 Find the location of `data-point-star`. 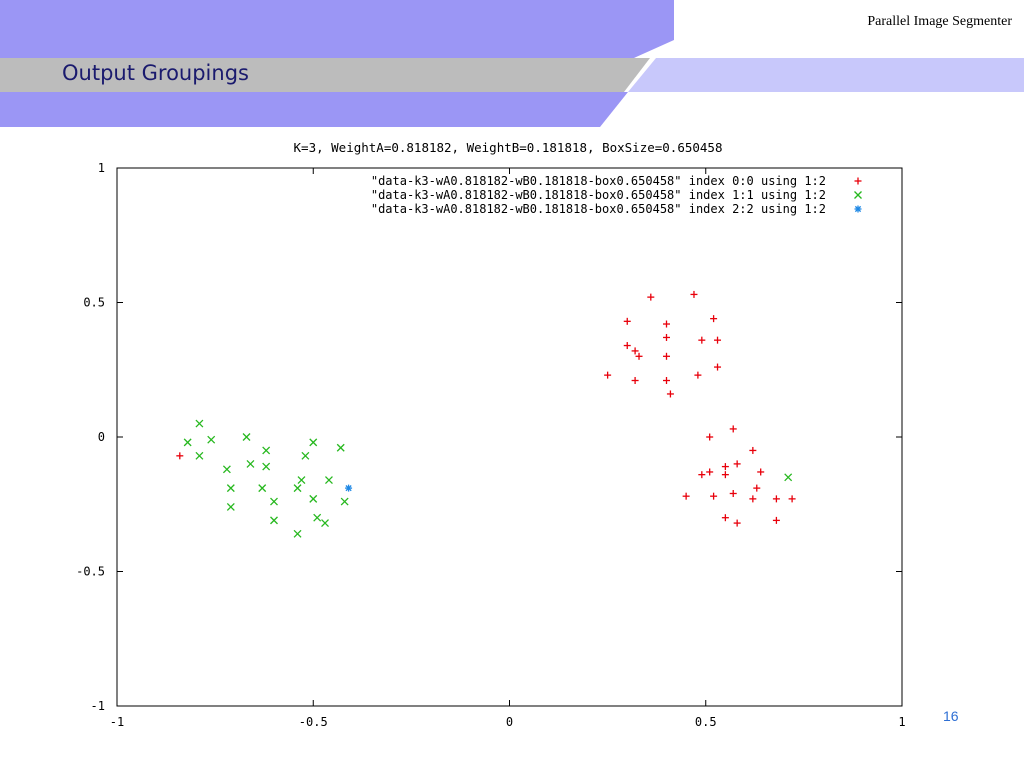

data-point-star is located at coordinates (349, 488).